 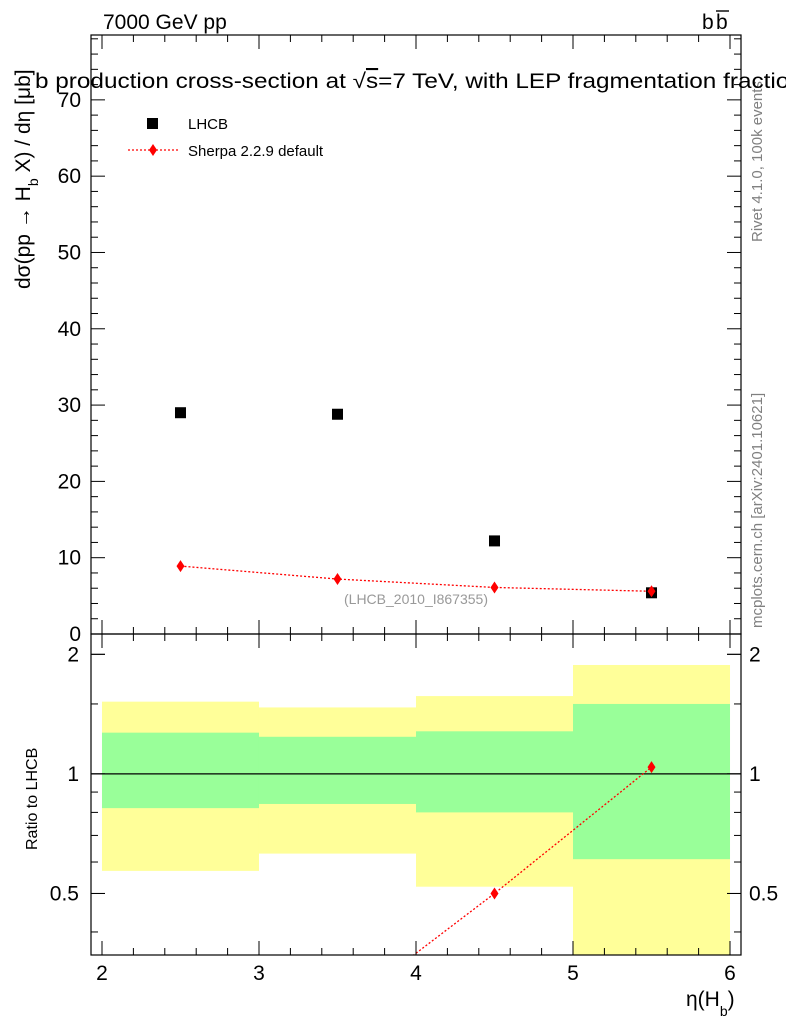 What do you see at coordinates (259, 973) in the screenshot?
I see `x-tick-label: 3` at bounding box center [259, 973].